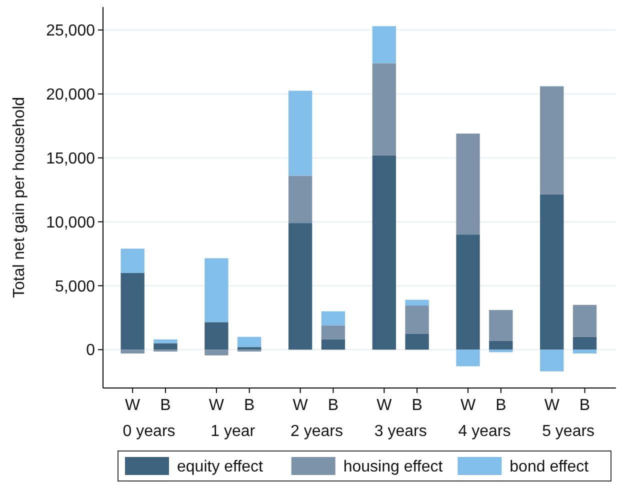 The width and height of the screenshot is (618, 486). What do you see at coordinates (71, 95) in the screenshot?
I see `y-tick-label: 20,000` at bounding box center [71, 95].